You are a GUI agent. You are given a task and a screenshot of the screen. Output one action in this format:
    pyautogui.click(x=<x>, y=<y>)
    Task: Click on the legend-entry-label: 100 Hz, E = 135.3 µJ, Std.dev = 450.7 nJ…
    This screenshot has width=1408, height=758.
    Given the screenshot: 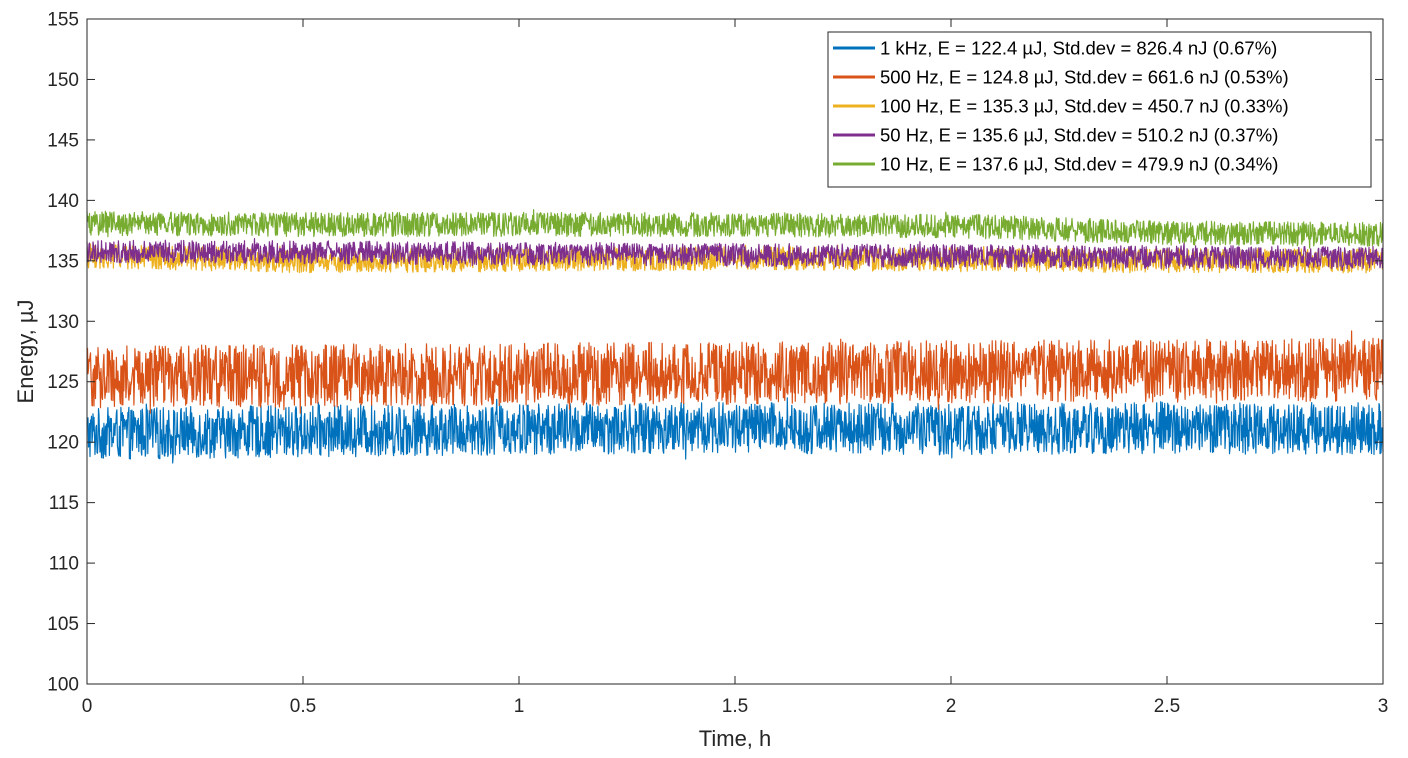 What is the action you would take?
    pyautogui.click(x=1084, y=106)
    